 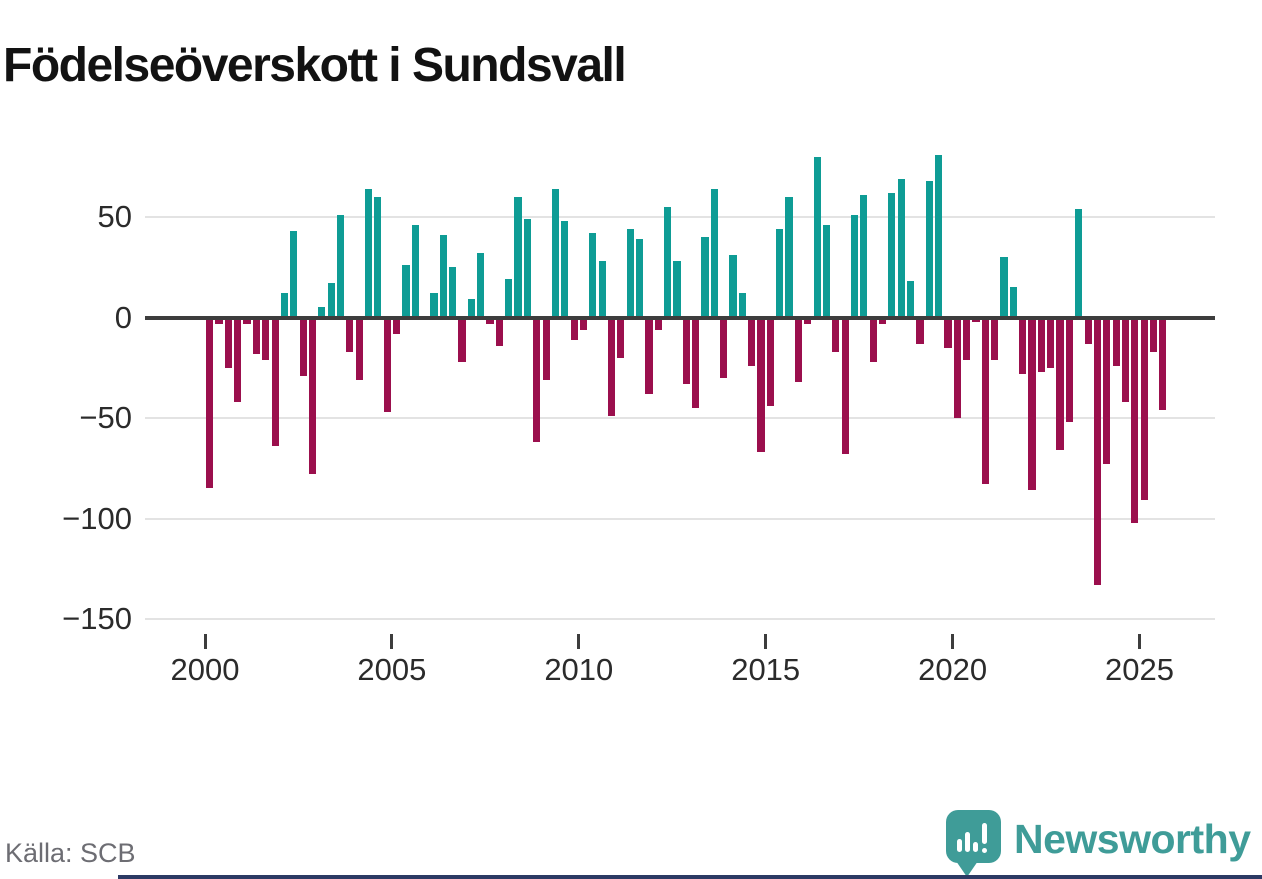 What do you see at coordinates (462, 339) in the screenshot?
I see `bar-2006-Q4` at bounding box center [462, 339].